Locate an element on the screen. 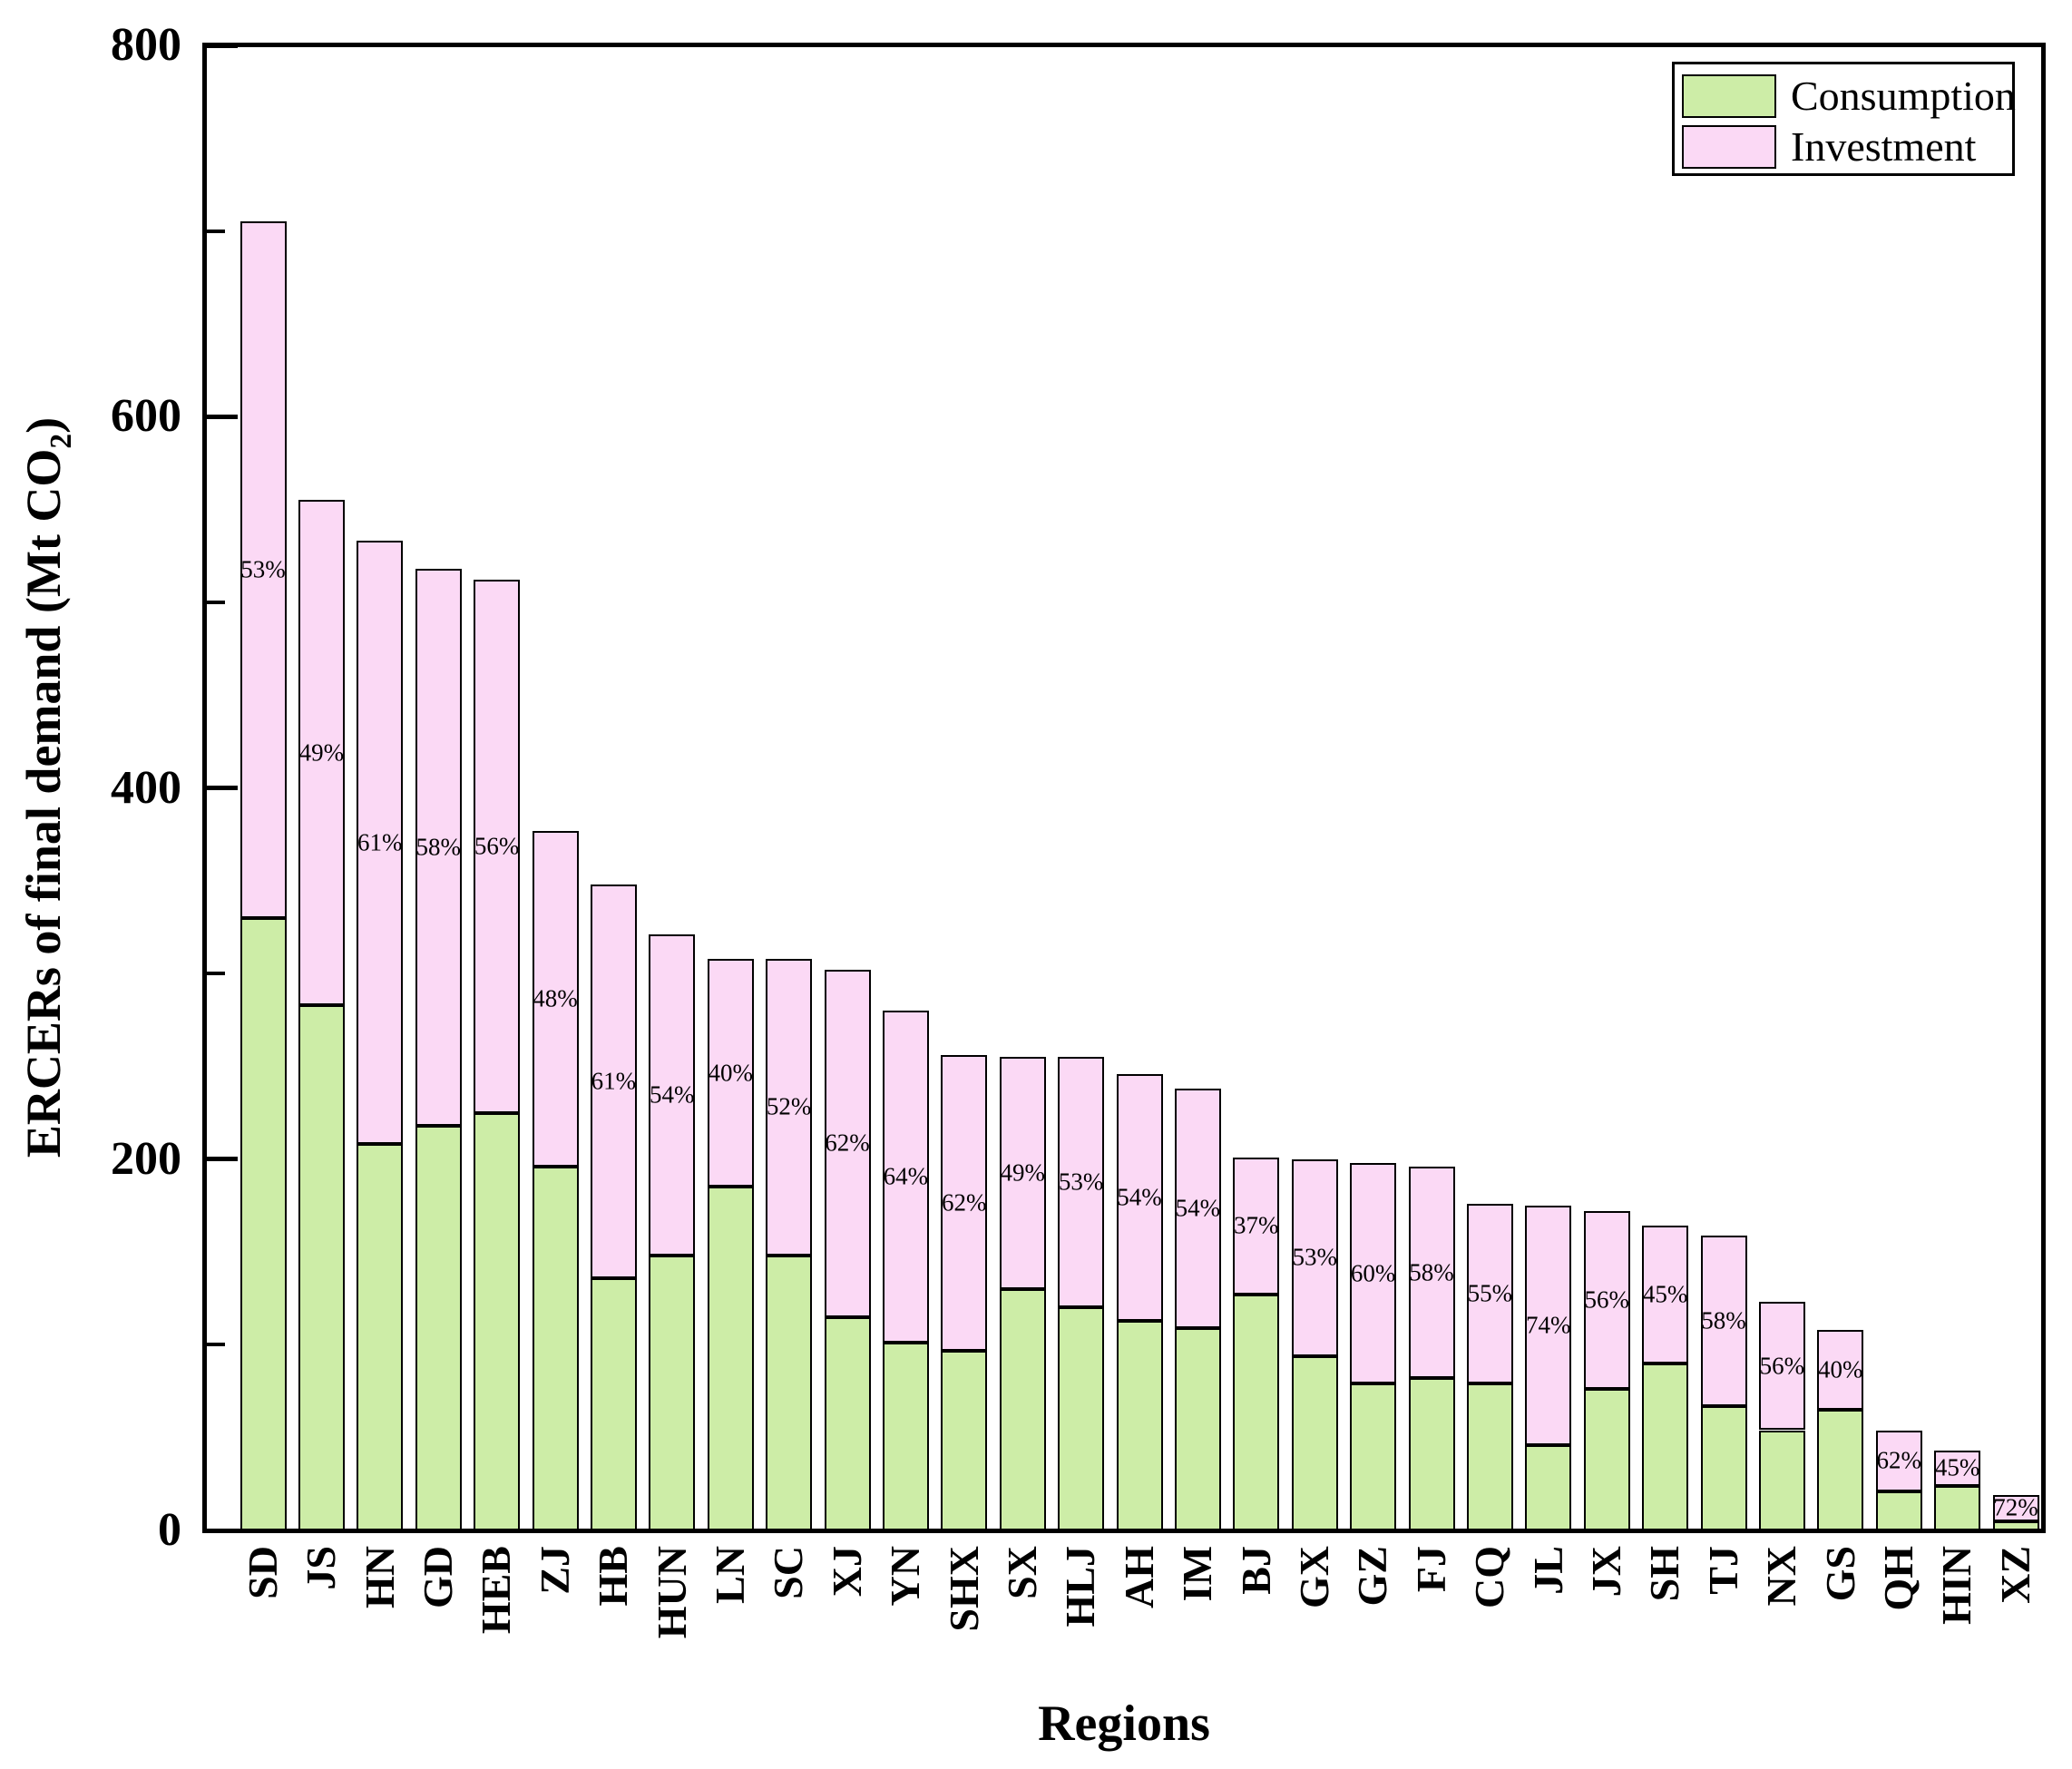 The image size is (2072, 1769). investment-share-label-SHX: 62% is located at coordinates (964, 1202).